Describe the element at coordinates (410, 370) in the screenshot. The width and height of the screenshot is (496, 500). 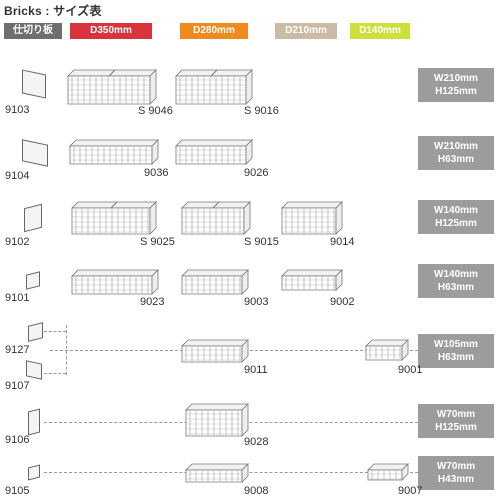
I see `product-code: 9001` at that location.